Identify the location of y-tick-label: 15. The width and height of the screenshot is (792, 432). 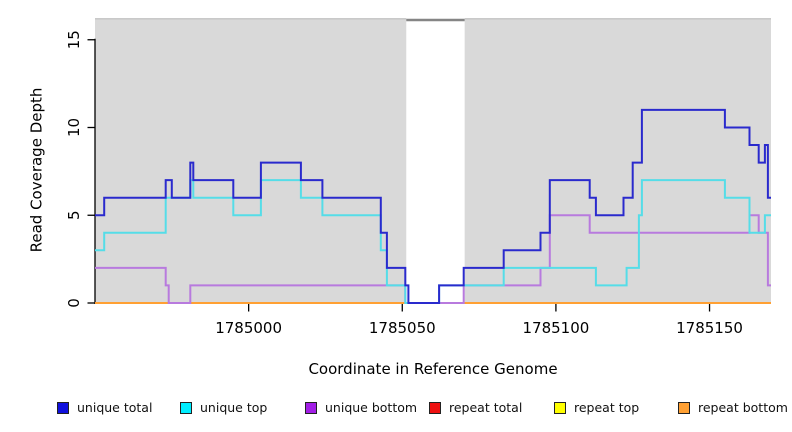
(74, 39).